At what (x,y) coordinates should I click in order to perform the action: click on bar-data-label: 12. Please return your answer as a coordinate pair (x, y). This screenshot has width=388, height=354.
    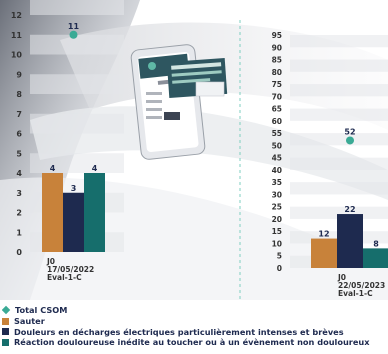
    Looking at the image, I should click on (323, 234).